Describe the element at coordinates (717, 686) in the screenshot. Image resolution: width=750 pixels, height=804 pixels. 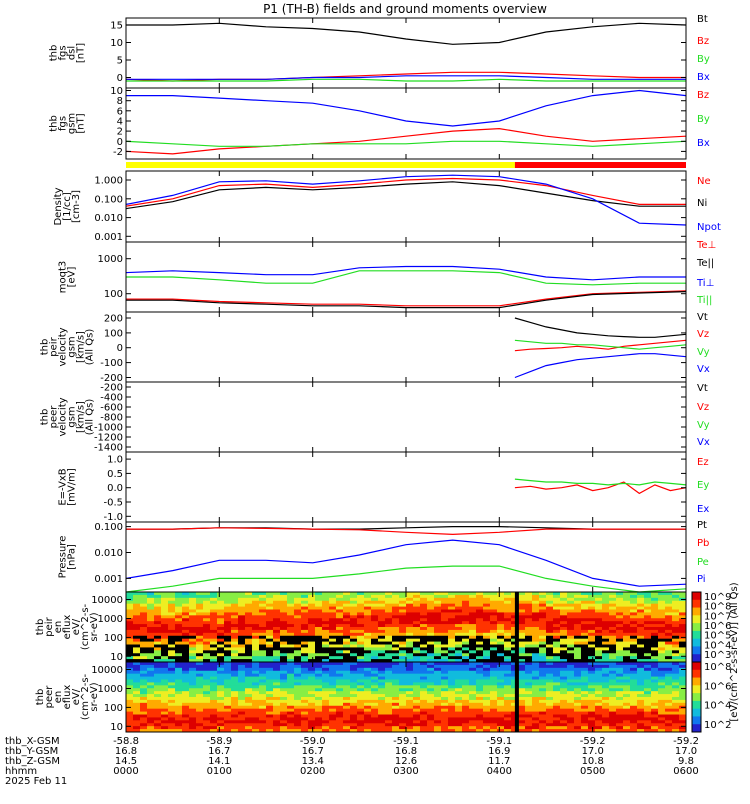
I see `colorbar-tick-label: 10^6` at that location.